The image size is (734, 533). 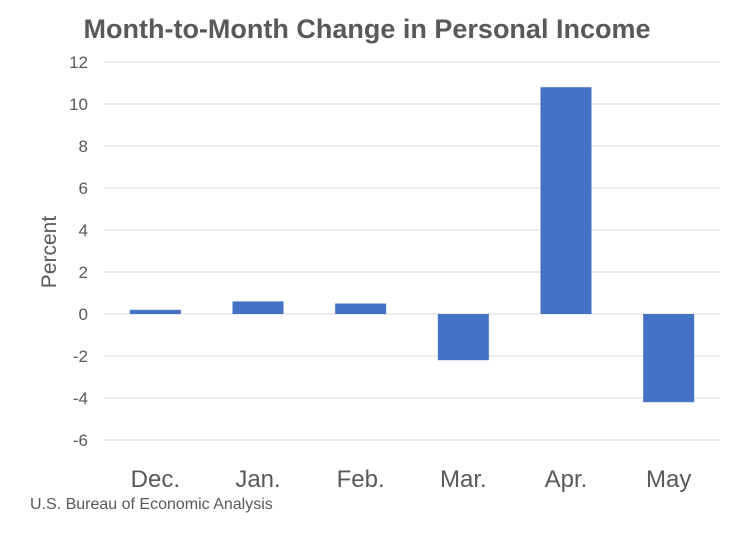 I want to click on y-tick-label: 12, so click(x=78, y=62).